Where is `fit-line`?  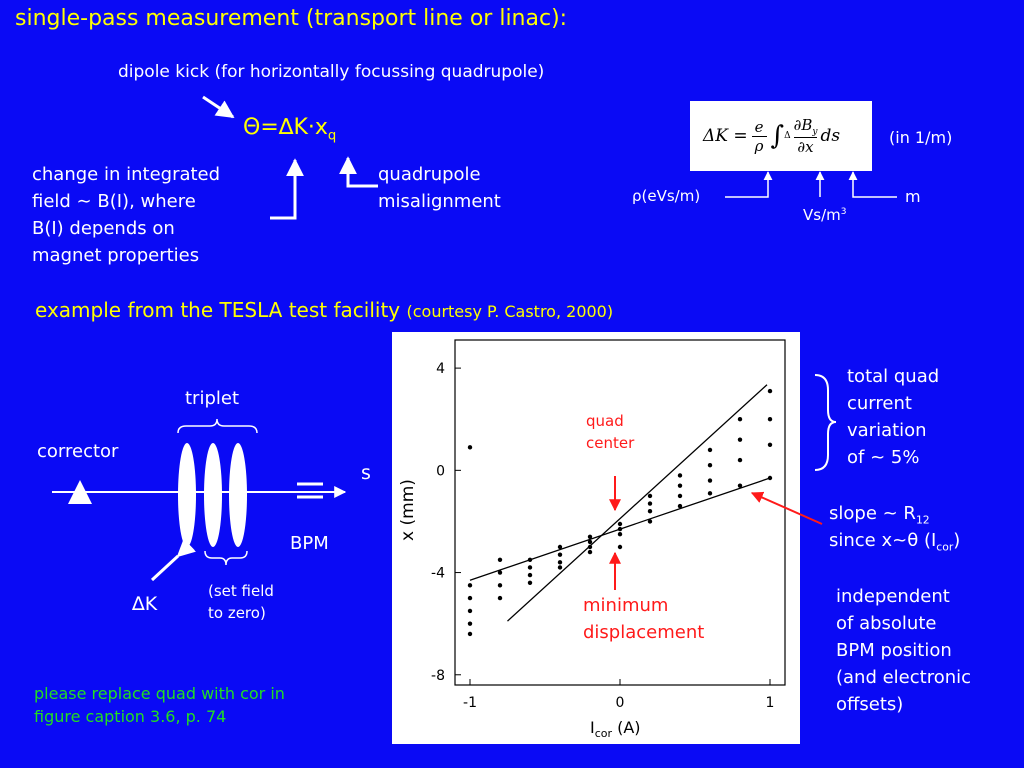
fit-line is located at coordinates (637, 503).